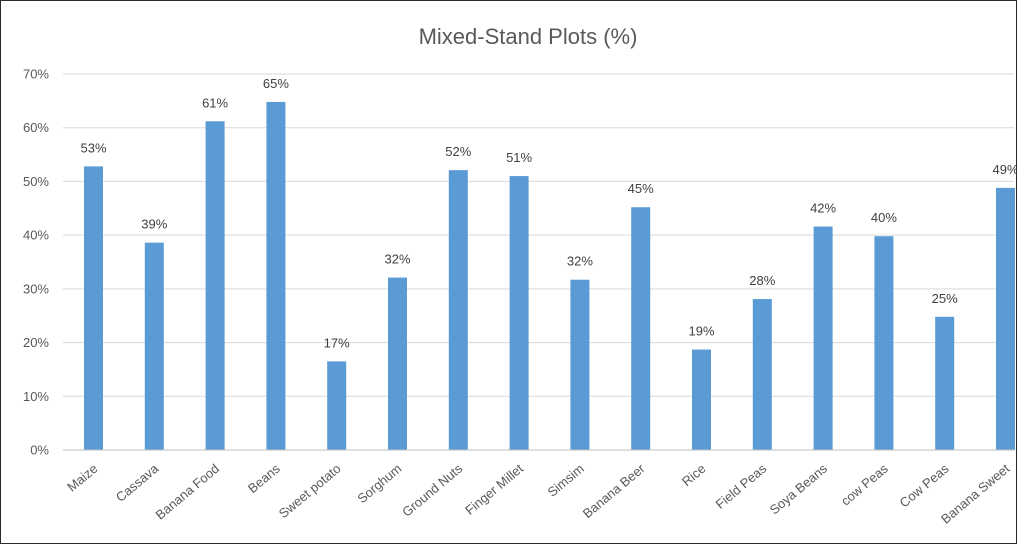  What do you see at coordinates (36, 74) in the screenshot?
I see `y-tick-label: 70%` at bounding box center [36, 74].